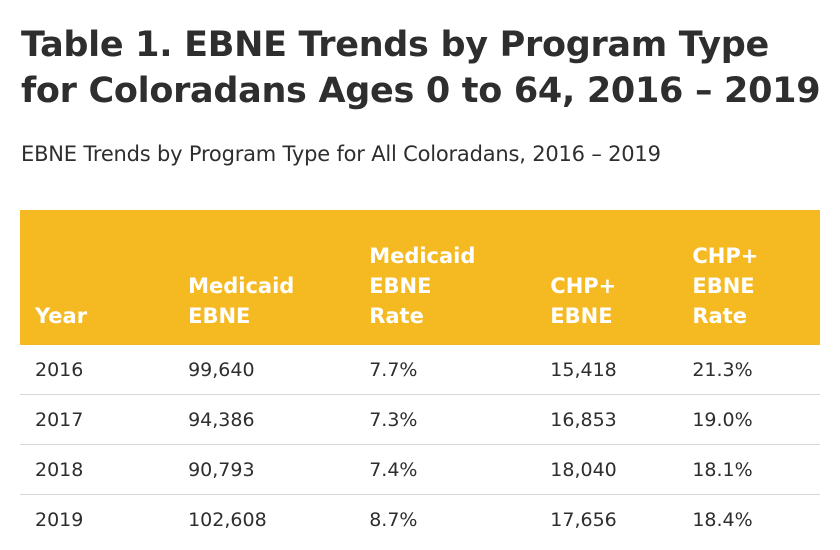 The height and width of the screenshot is (550, 840). Describe the element at coordinates (756, 469) in the screenshot. I see `cell-chp-ebne-rate: 18.1%` at that location.